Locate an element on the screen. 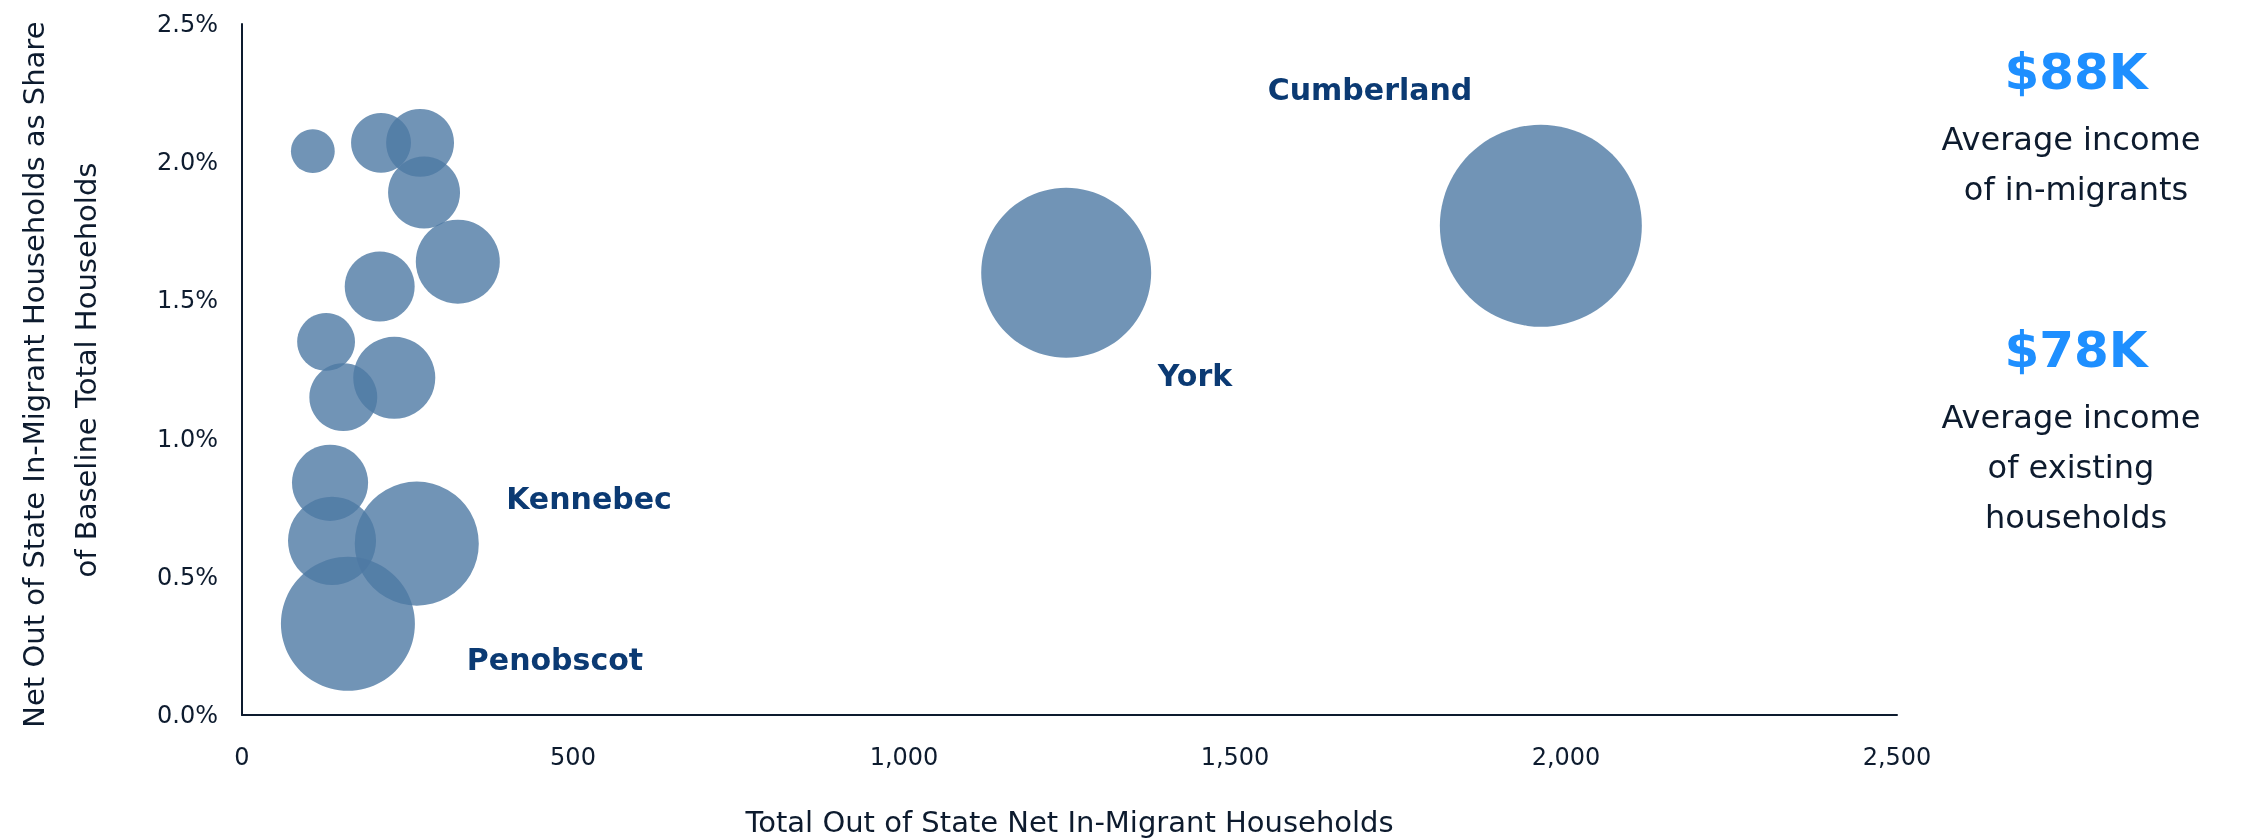 The image size is (2262, 839). x-axis-title: Total Out of State Net In-Migrant Households is located at coordinates (1069, 821).